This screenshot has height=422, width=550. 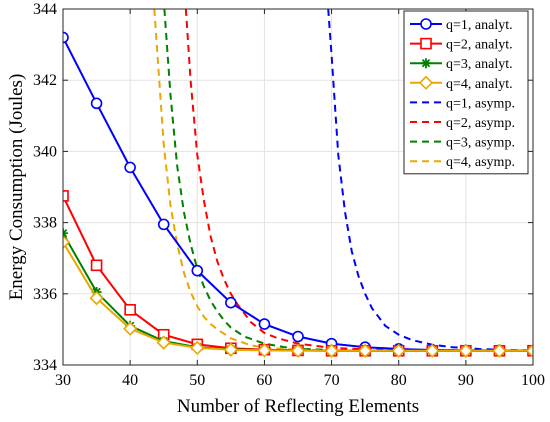 I want to click on legend-item: q=4, asymp., so click(x=462, y=162).